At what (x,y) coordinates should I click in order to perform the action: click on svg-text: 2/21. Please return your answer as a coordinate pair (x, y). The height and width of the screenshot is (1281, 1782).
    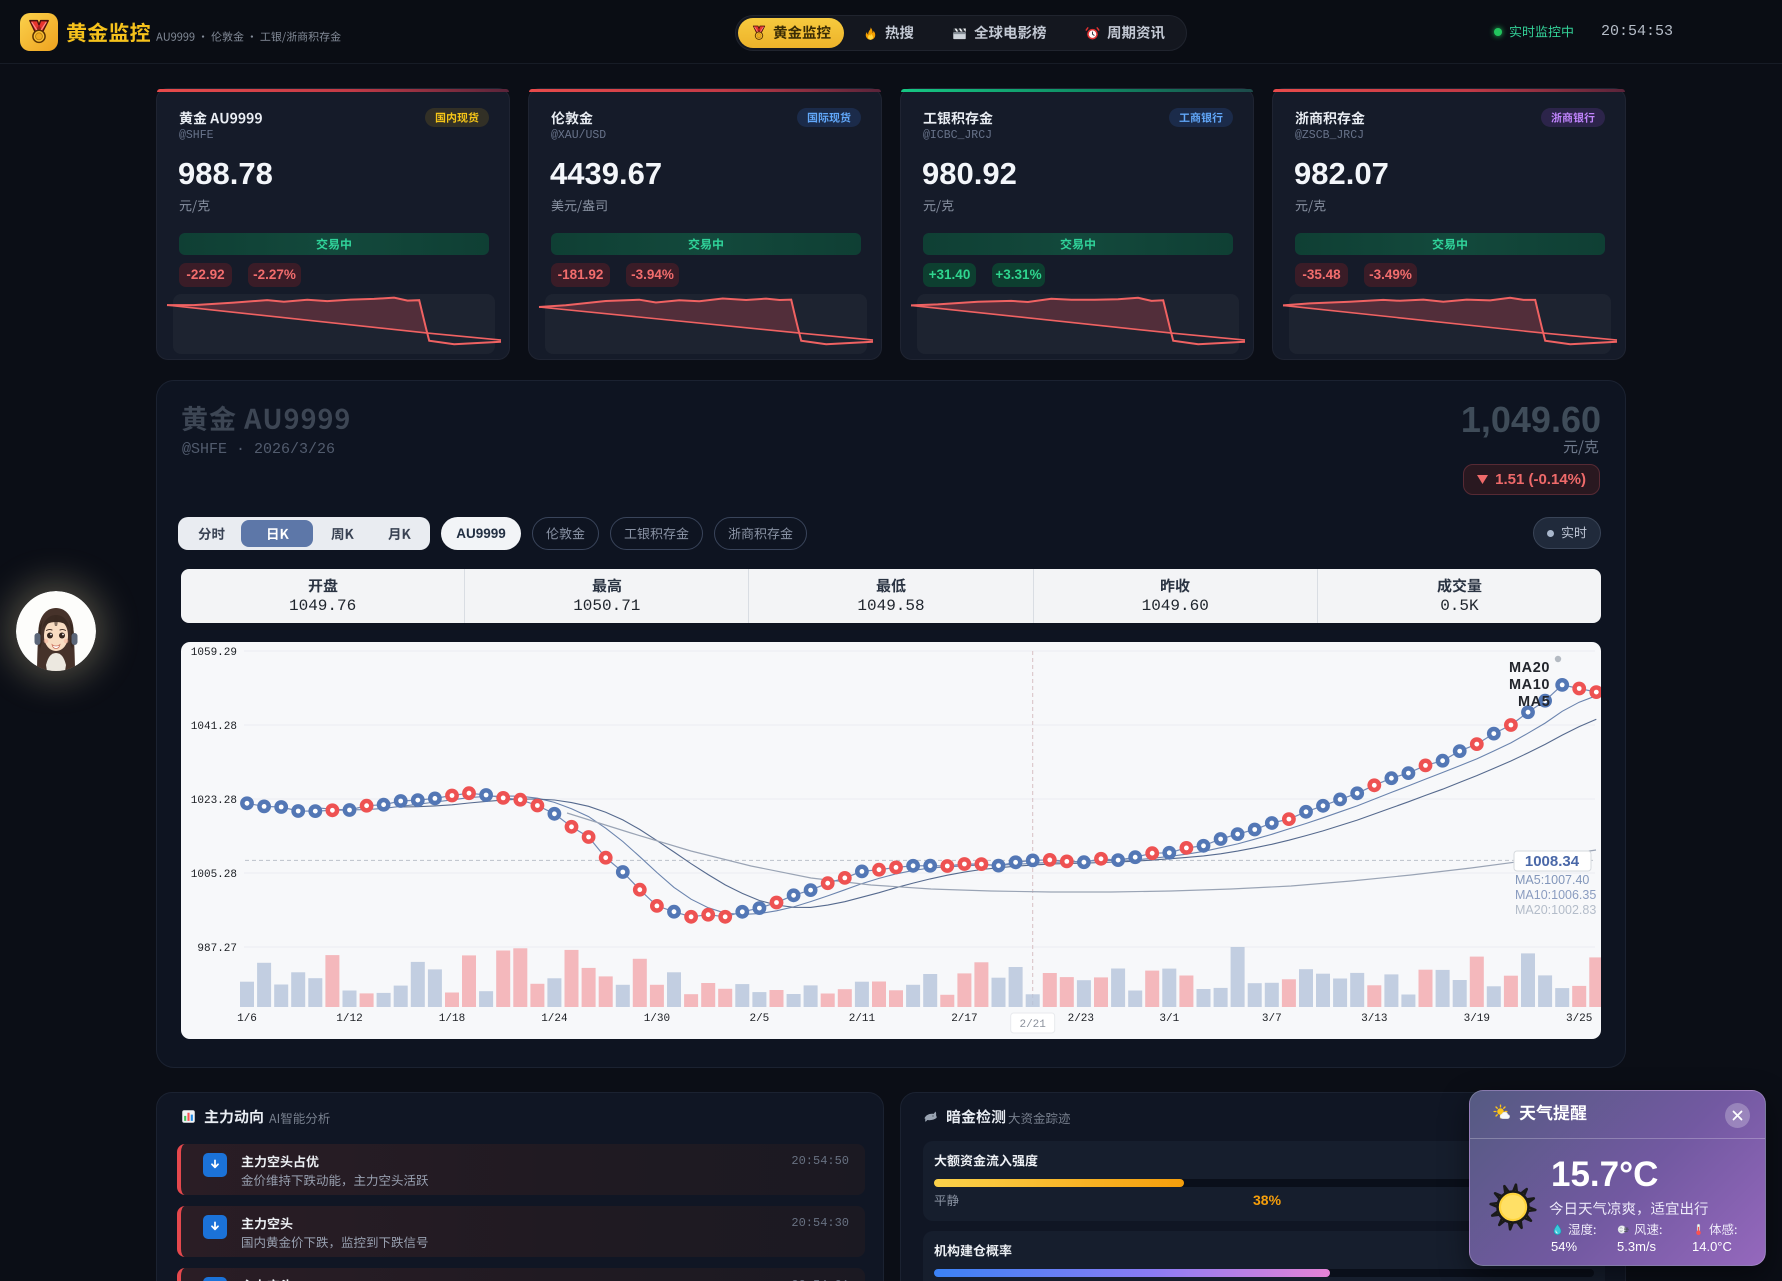
    Looking at the image, I should click on (1032, 1025).